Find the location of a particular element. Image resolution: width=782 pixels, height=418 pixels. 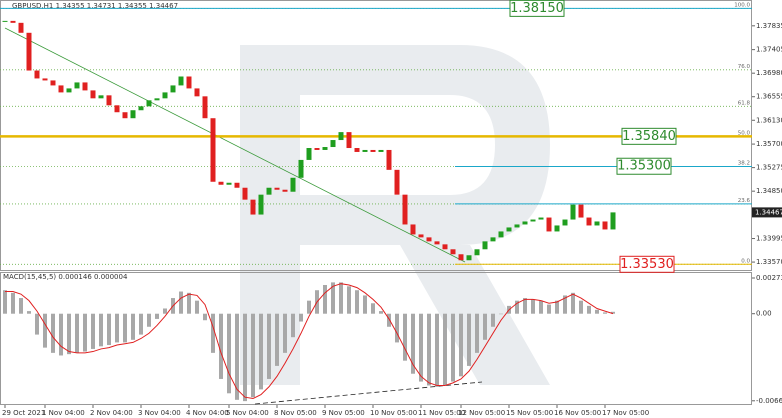

y-tick-label: 1.36980 is located at coordinates (769, 73).